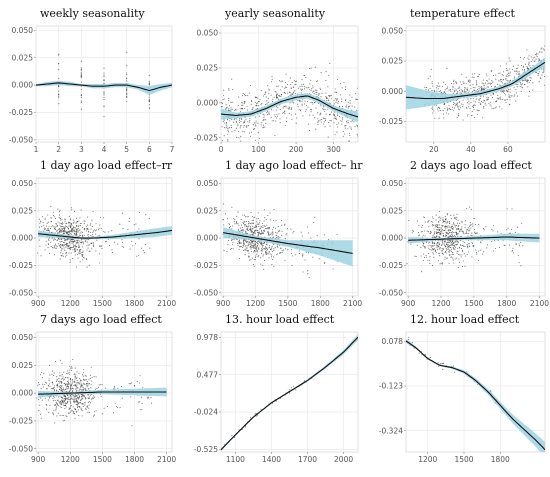  I want to click on ytick-label: -0.025, so click(206, 265).